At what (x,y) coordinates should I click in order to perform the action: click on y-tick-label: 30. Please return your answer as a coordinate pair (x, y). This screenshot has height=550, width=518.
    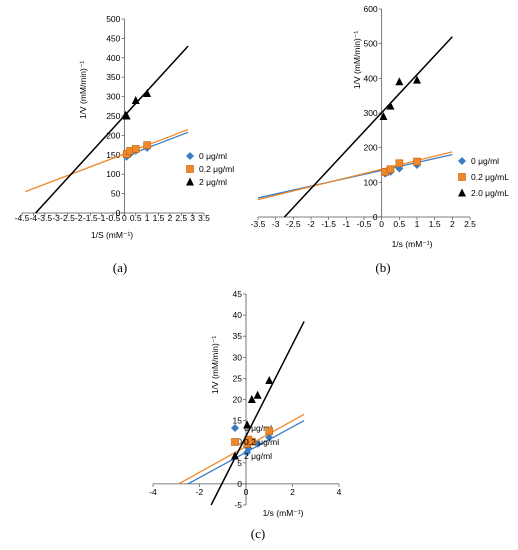
    Looking at the image, I should click on (238, 357).